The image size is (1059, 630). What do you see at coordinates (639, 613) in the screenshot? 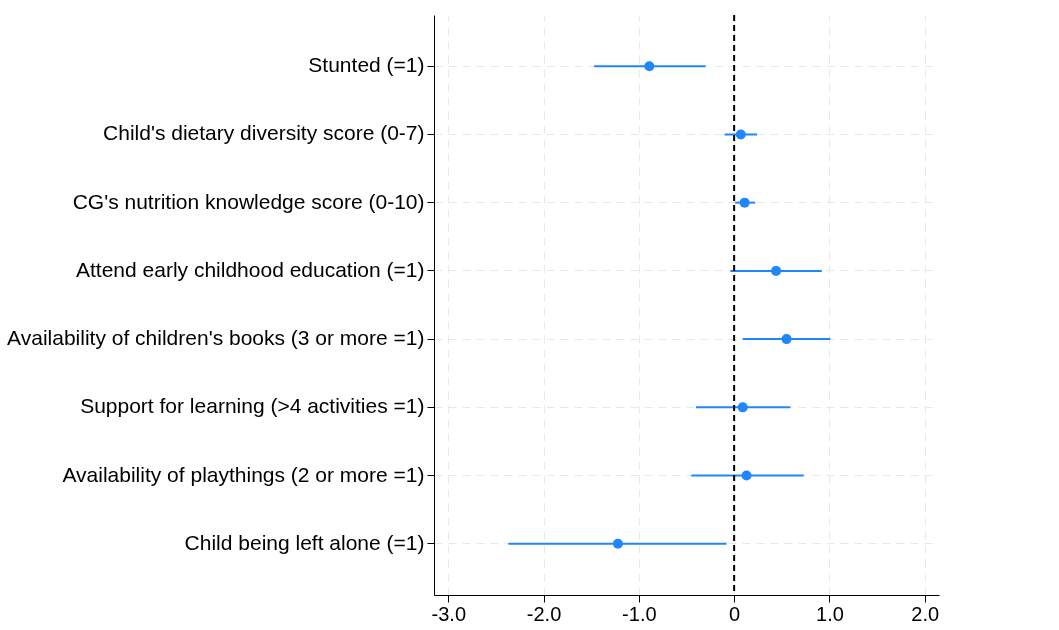
I see `x-tick-label: -1.0` at bounding box center [639, 613].